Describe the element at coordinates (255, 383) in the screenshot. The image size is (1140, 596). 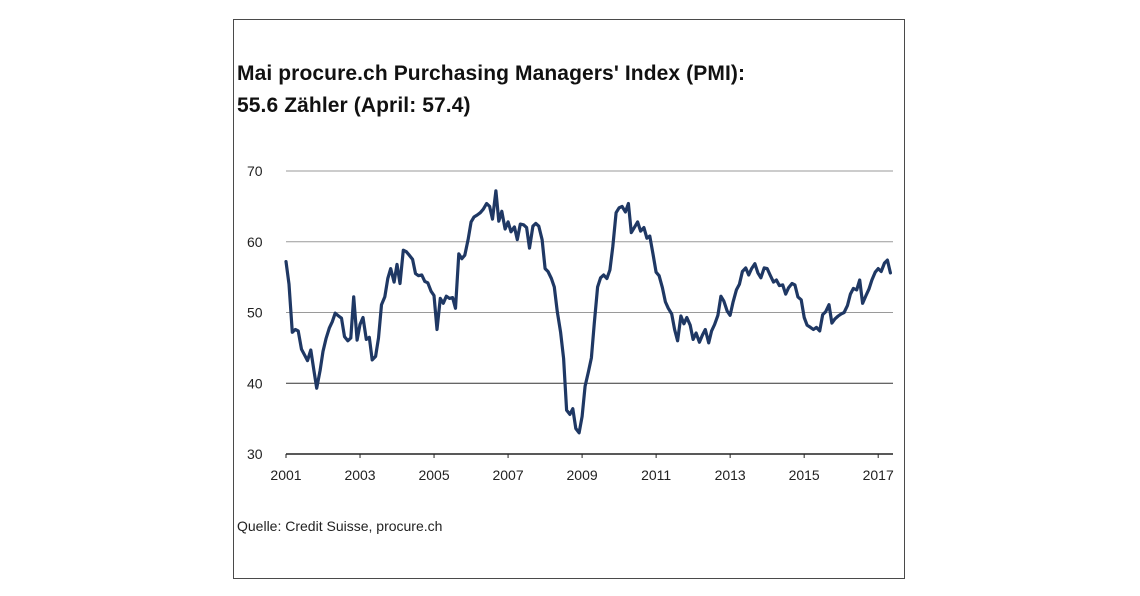
I see `y-tick-label: 40` at that location.